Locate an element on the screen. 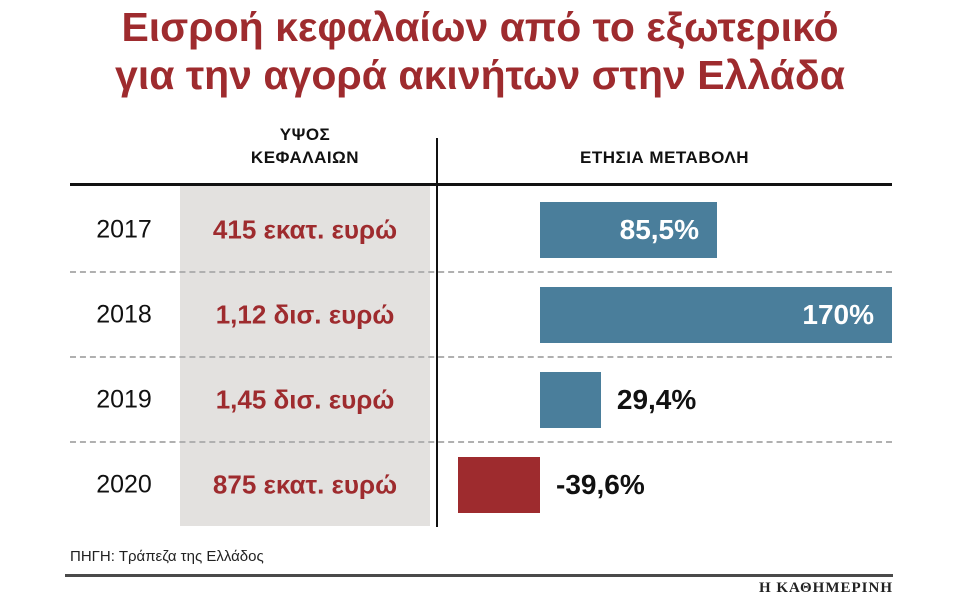 The width and height of the screenshot is (960, 600). brand-logo: Η ΚΑΘΗΜΕΡΙΝΗ is located at coordinates (825, 588).